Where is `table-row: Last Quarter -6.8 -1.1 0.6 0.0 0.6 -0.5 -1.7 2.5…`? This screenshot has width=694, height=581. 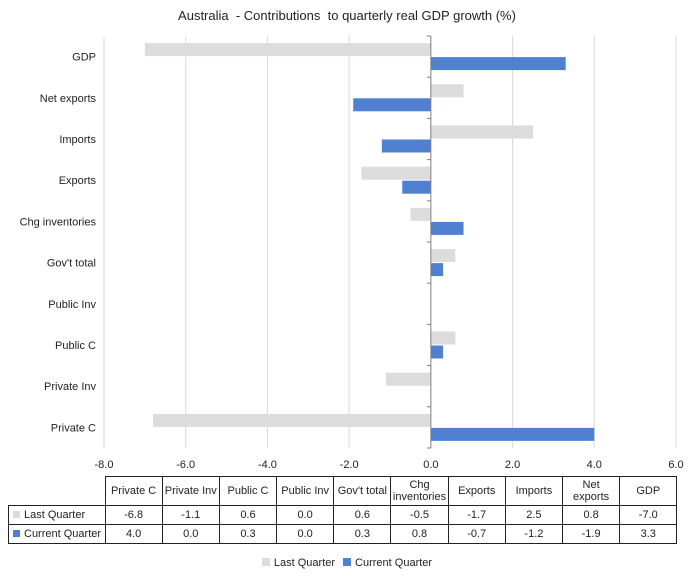
table-row: Last Quarter -6.8 -1.1 0.6 0.0 0.6 -0.5 -1.7 2.5… is located at coordinates (343, 515).